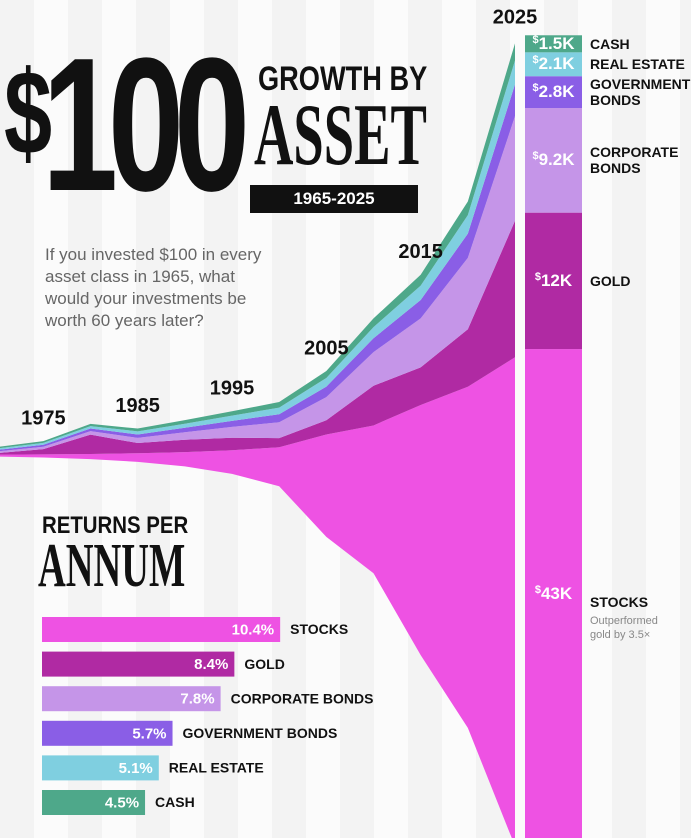 Image resolution: width=691 pixels, height=838 pixels. I want to click on bar-value-label: 8.4%, so click(211, 664).